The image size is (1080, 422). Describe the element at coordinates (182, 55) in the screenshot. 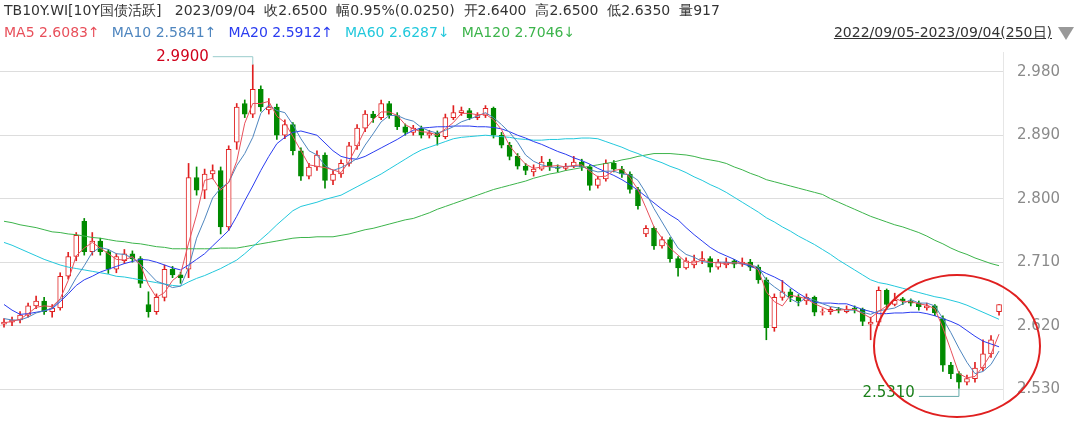

I see `annotation: 2.9900` at that location.